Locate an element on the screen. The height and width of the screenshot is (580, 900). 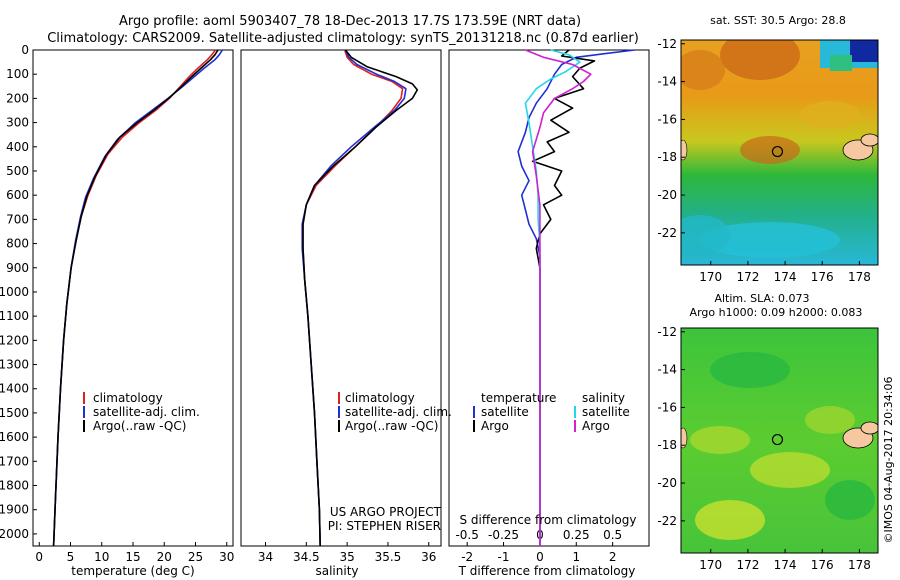
sst-map-lat-tick-label: -12 is located at coordinates (667, 44).